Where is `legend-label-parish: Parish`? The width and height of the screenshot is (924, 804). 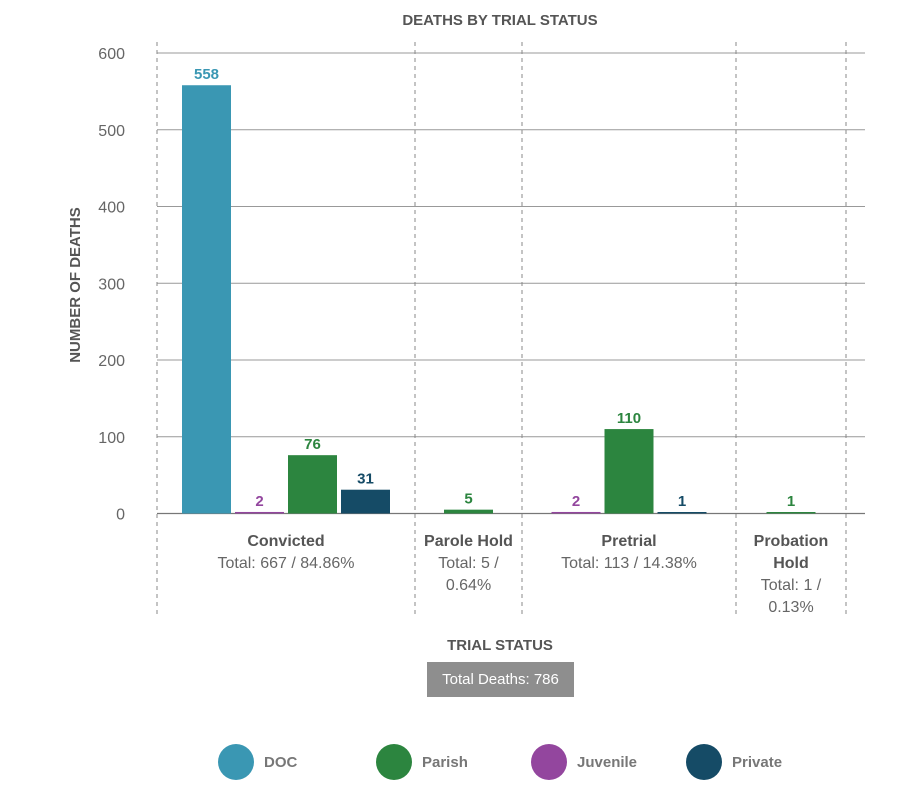
legend-label-parish: Parish is located at coordinates (445, 762).